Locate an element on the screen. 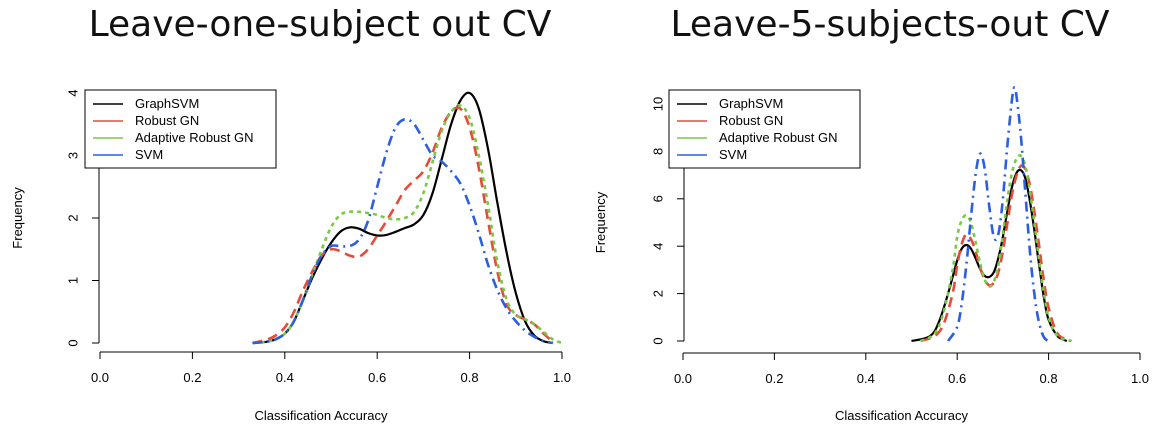 Image resolution: width=1154 pixels, height=425 pixels. series-line-adaptive-robust-gn is located at coordinates (995, 248).